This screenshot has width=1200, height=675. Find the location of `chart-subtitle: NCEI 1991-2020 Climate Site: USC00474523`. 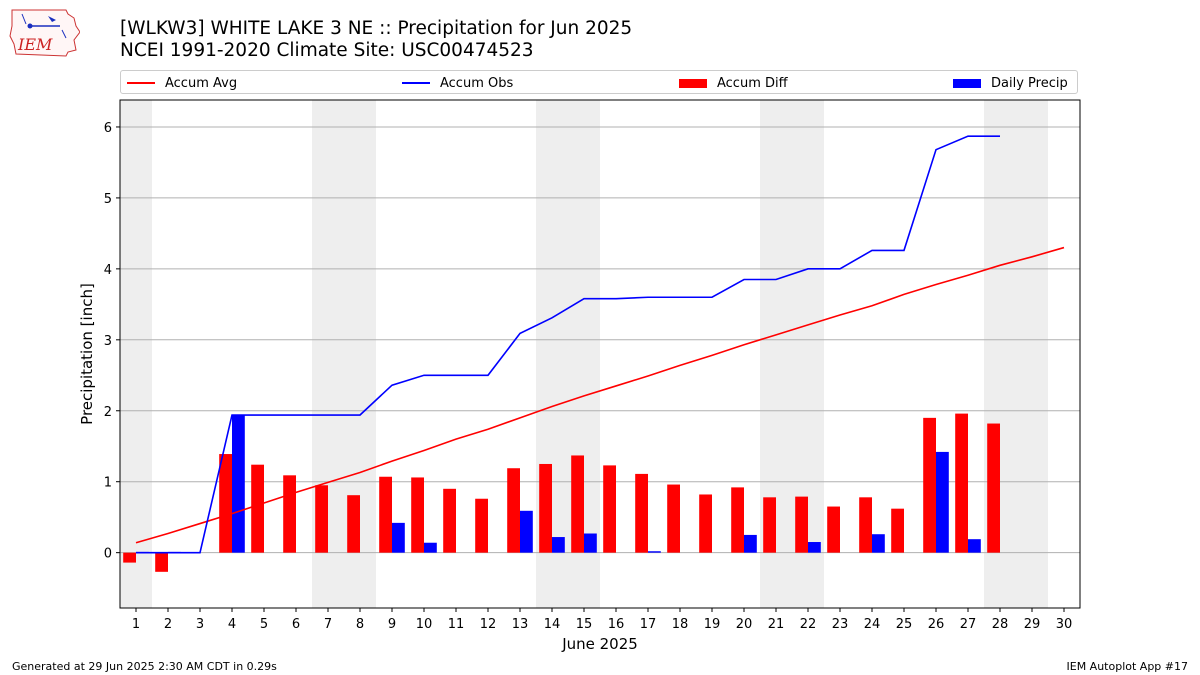

chart-subtitle: NCEI 1991-2020 Climate Site: USC00474523 is located at coordinates (327, 50).